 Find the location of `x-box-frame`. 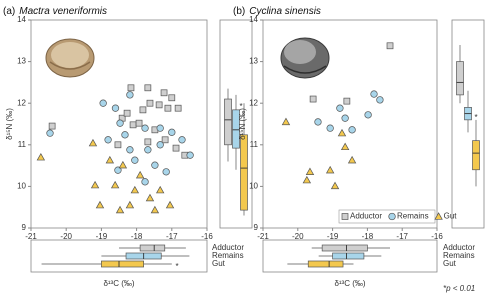

x-box-frame is located at coordinates (350, 256).